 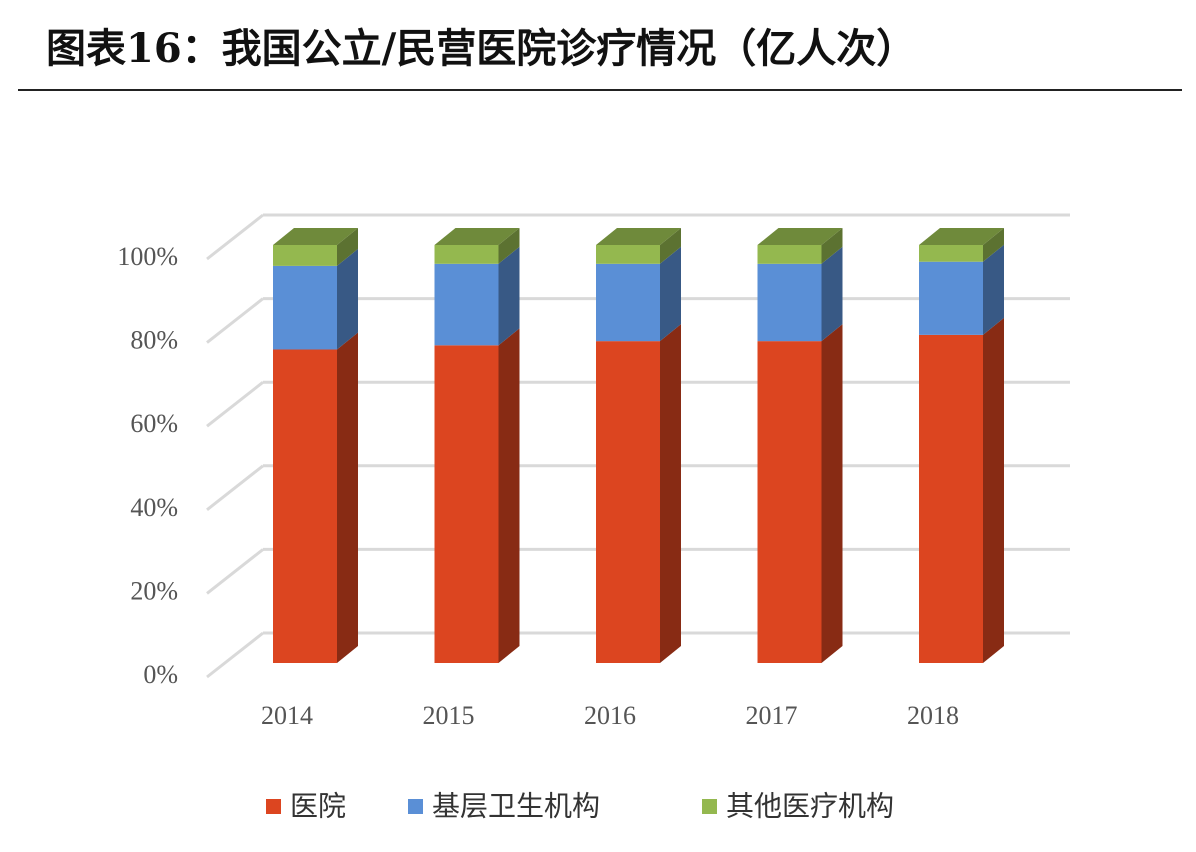 I want to click on legend-label: 医院, so click(x=318, y=806).